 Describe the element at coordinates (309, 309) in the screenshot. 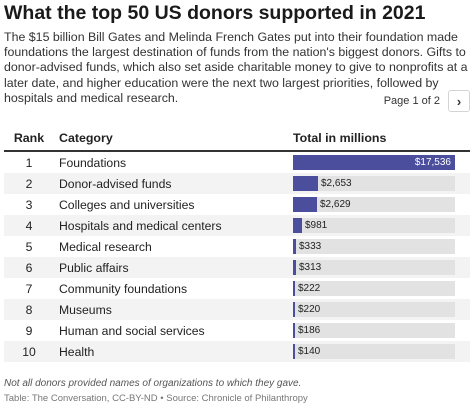

I see `value-label: $220` at that location.